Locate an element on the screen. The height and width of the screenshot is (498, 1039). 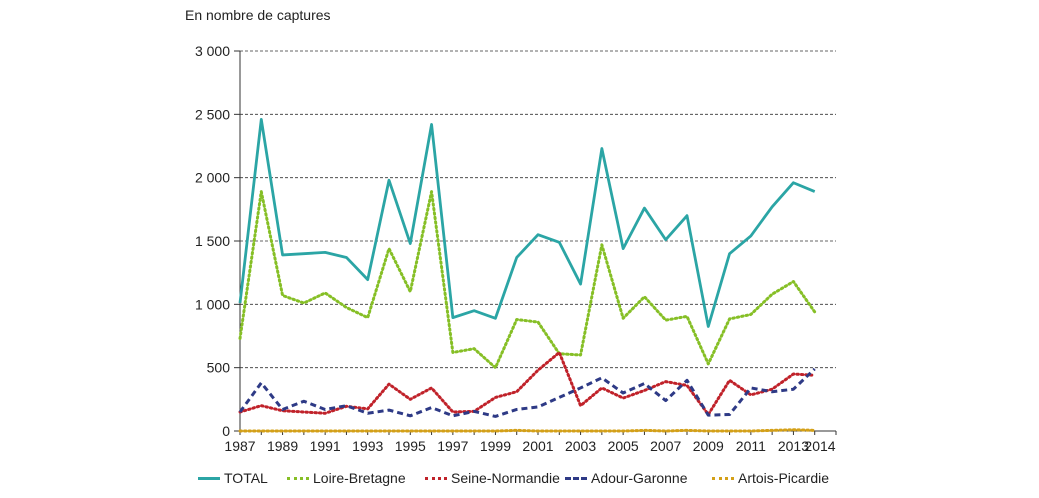
y-tick-label: 1 000 is located at coordinates (212, 304).